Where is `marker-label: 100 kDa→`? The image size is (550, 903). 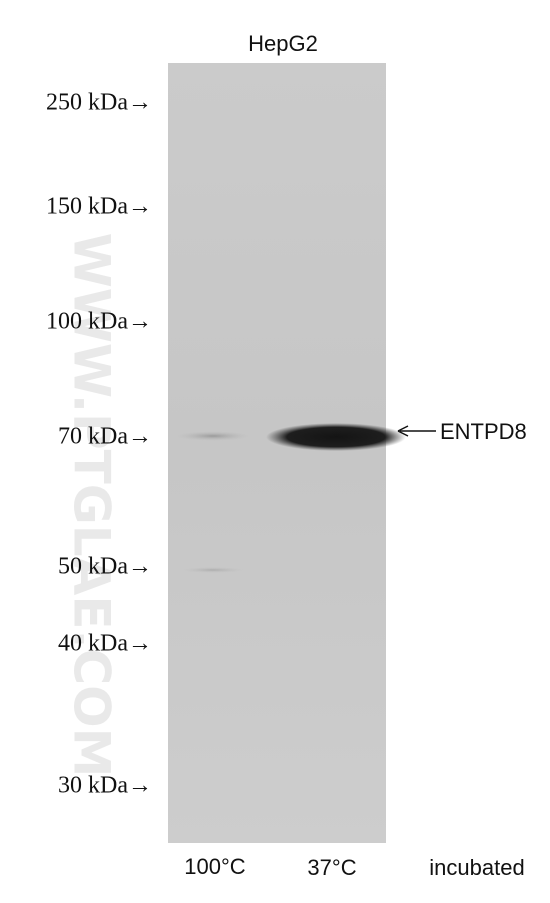 marker-label: 100 kDa→ is located at coordinates (99, 322).